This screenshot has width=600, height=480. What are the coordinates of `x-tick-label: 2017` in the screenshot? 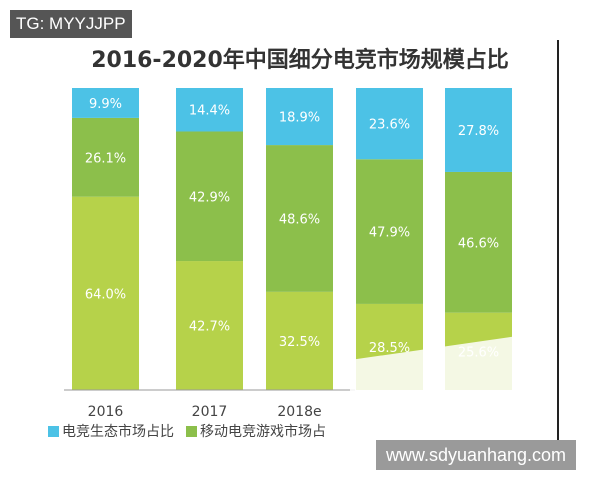 It's located at (210, 412).